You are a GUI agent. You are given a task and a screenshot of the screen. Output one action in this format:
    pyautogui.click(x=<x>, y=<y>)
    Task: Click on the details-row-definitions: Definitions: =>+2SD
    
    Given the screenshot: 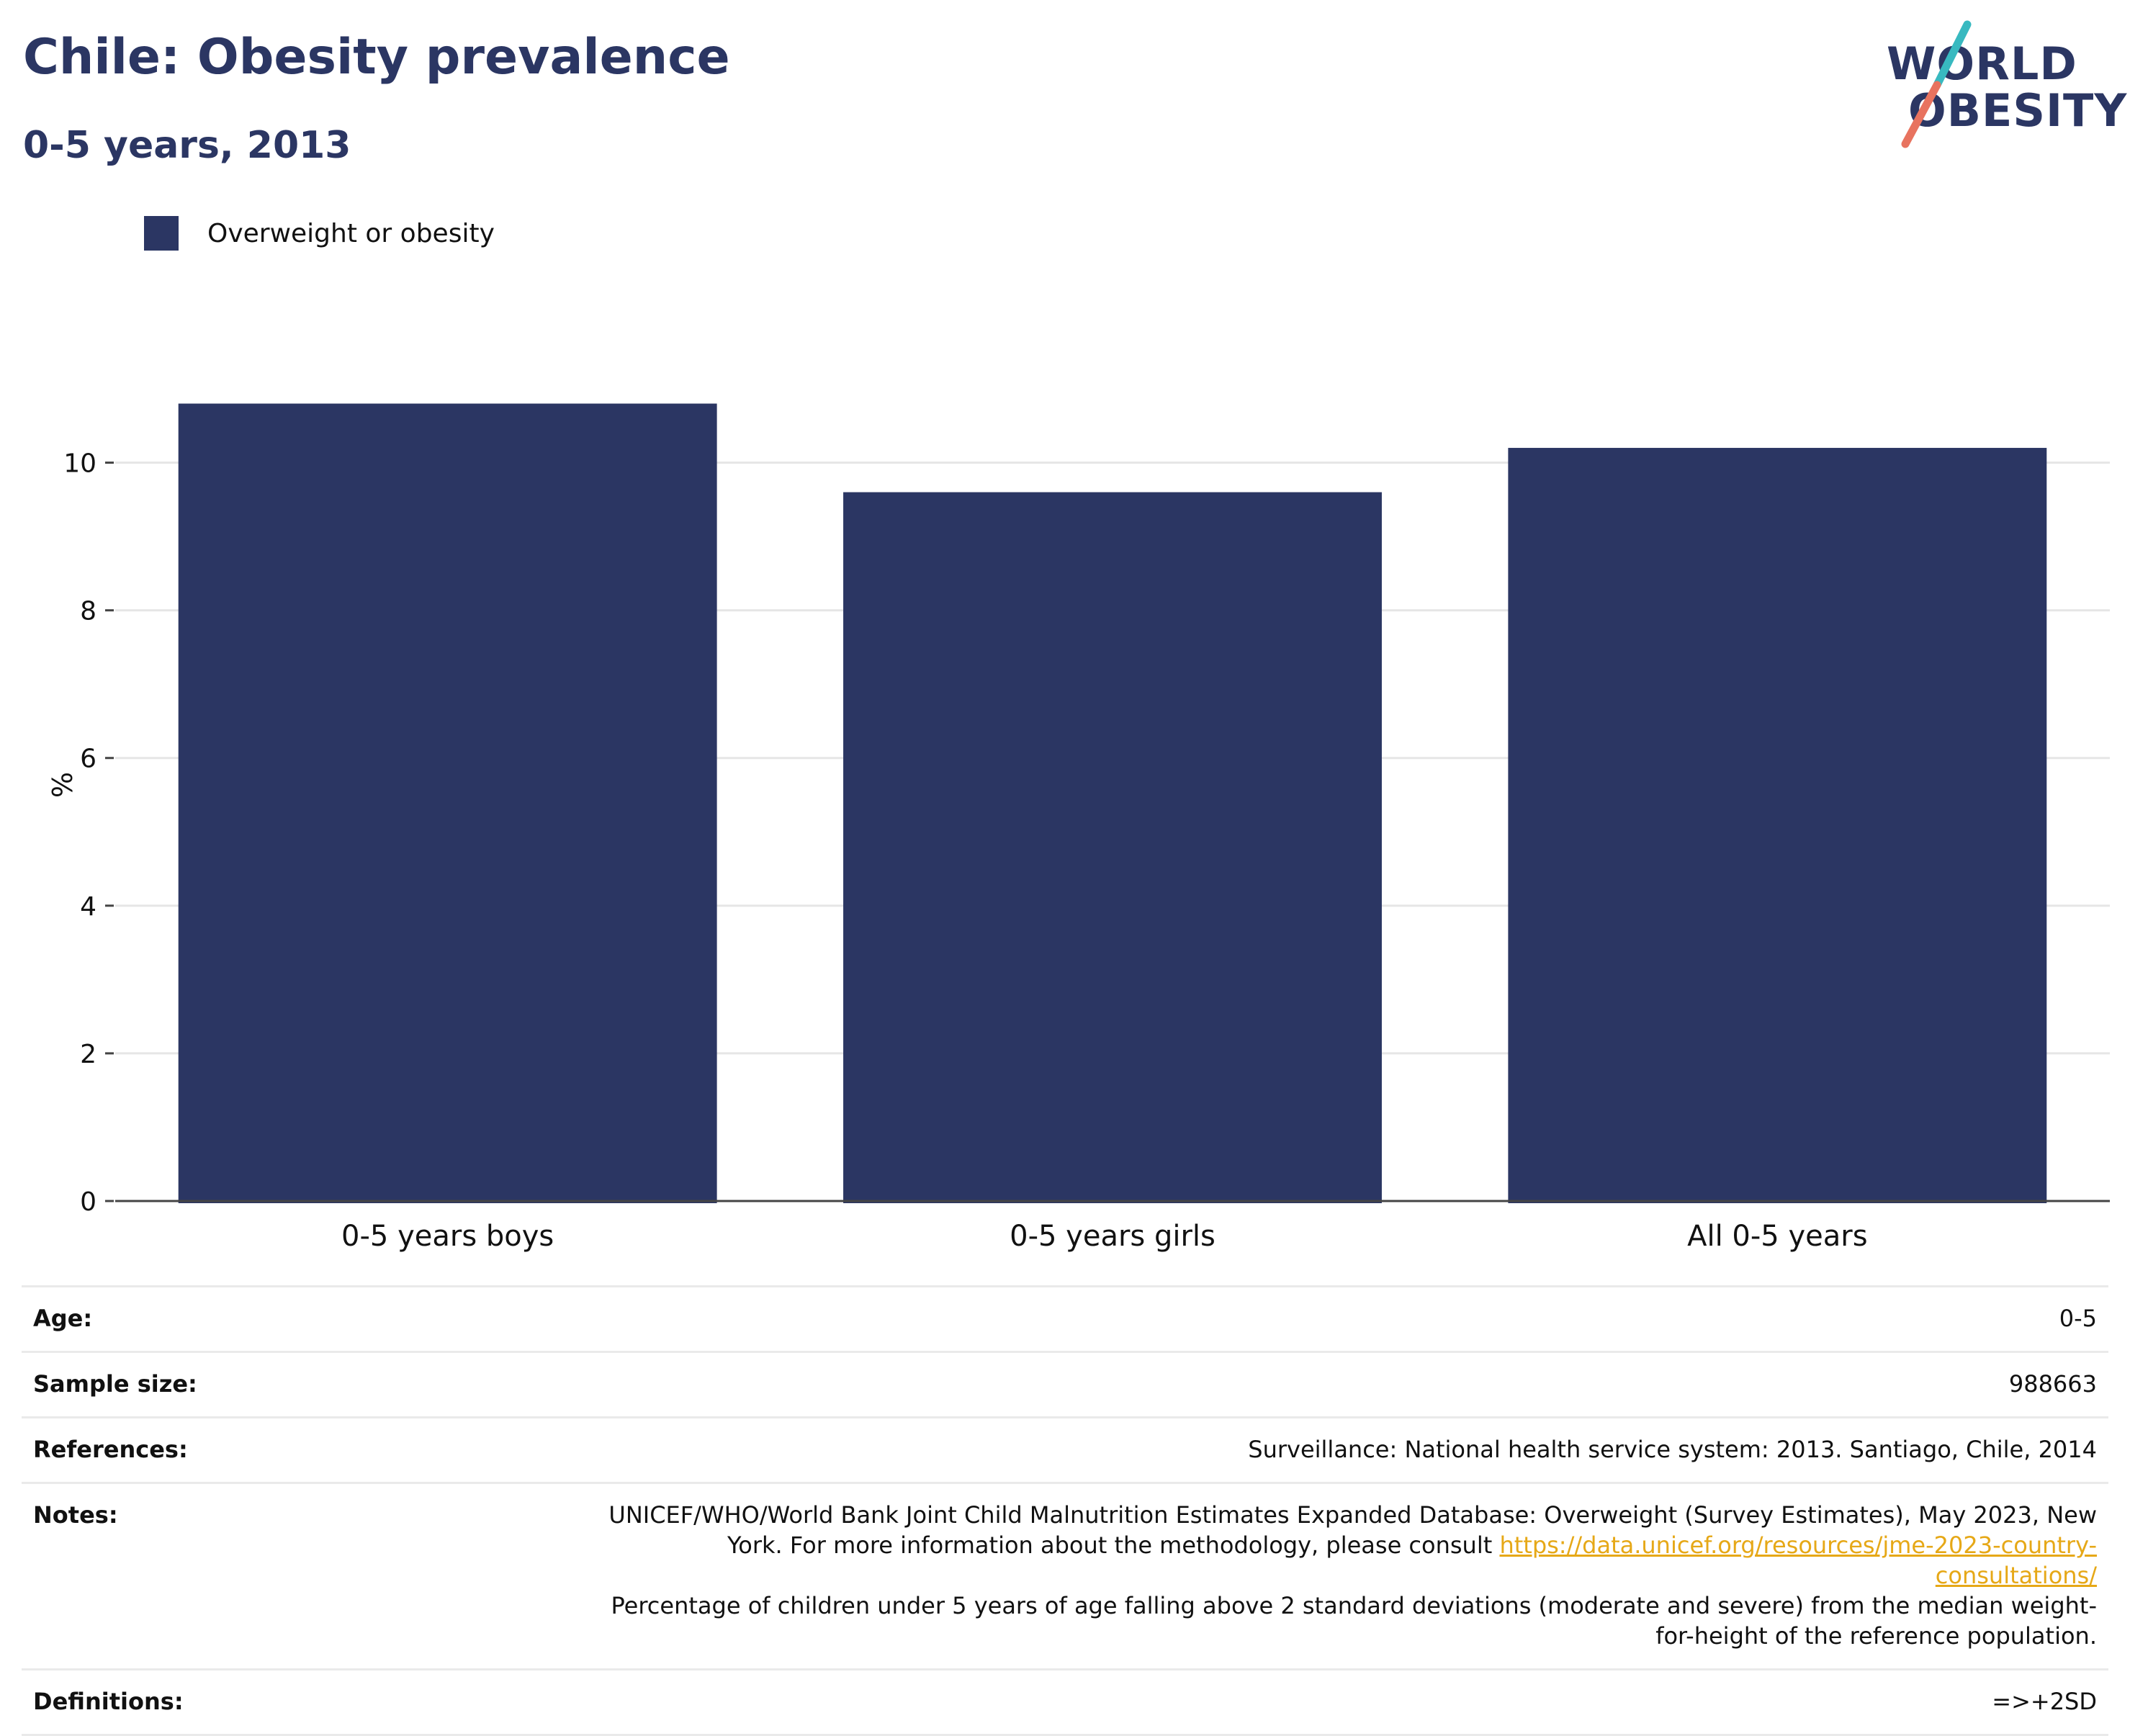 What is the action you would take?
    pyautogui.click(x=1065, y=1702)
    